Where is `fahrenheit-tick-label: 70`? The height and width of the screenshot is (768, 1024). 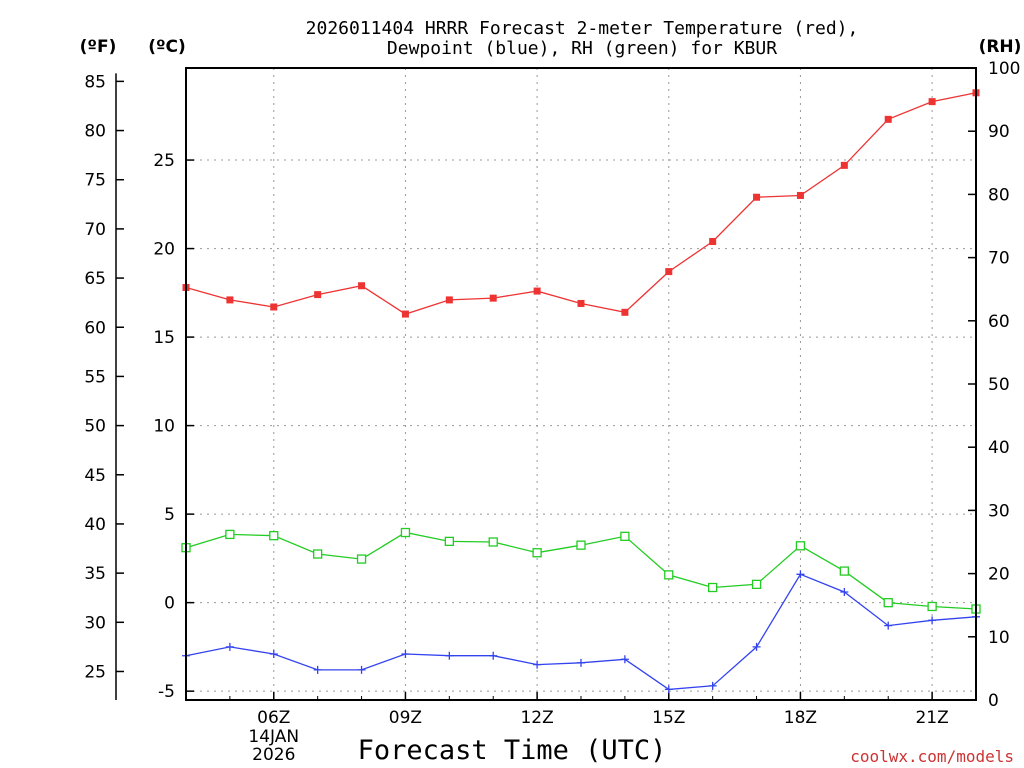
fahrenheit-tick-label: 70 is located at coordinates (95, 230).